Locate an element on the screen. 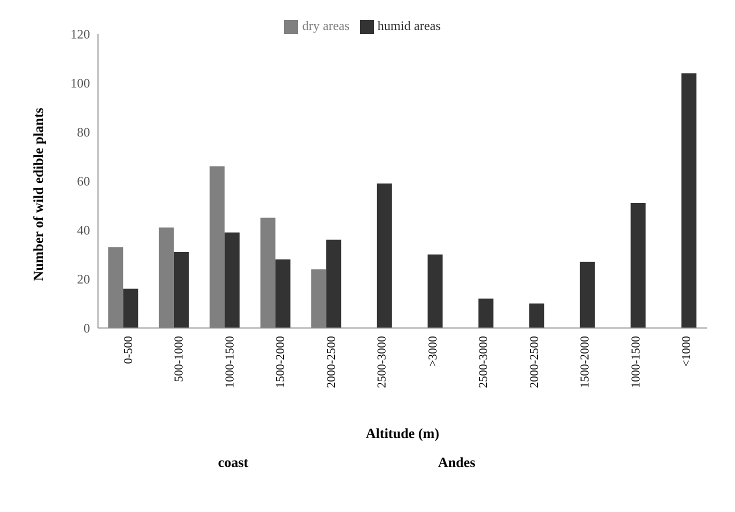 This screenshot has width=735, height=512. y-tick-label: 60 is located at coordinates (83, 181).